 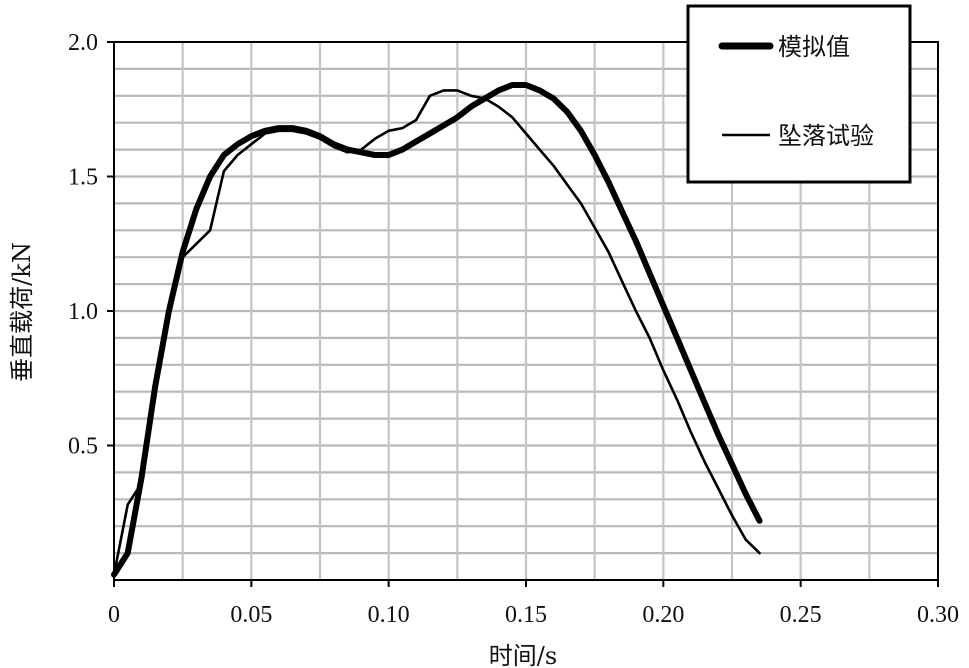 I want to click on x-tick-label: 0.15, so click(x=526, y=615).